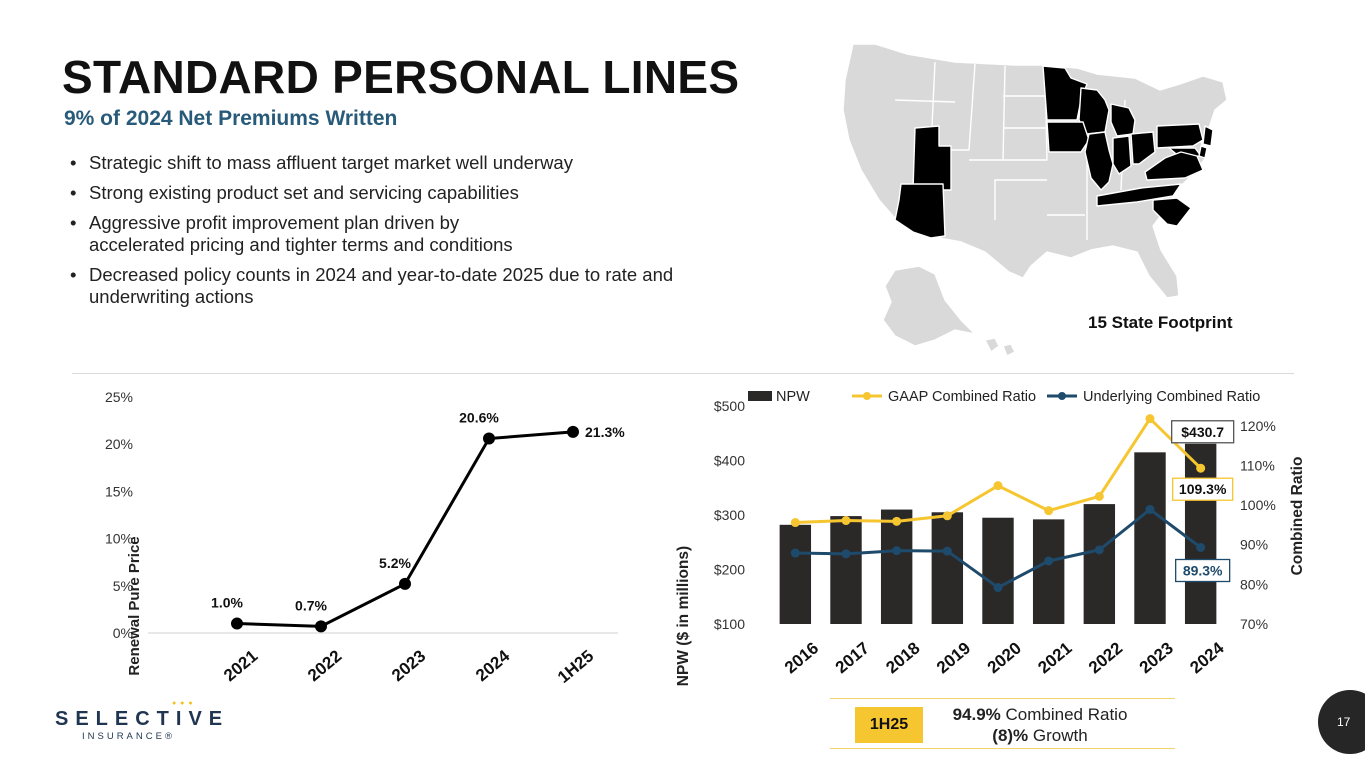 Image resolution: width=1365 pixels, height=768 pixels. Describe the element at coordinates (729, 624) in the screenshot. I see `left-tick-label: $100` at that location.